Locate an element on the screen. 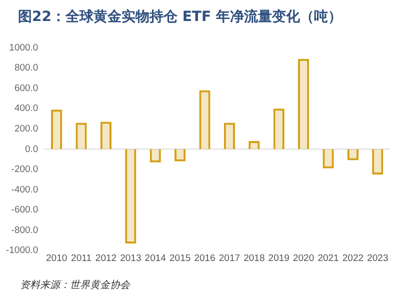 This screenshot has height=300, width=396. x-tick-label: 2014 is located at coordinates (155, 258).